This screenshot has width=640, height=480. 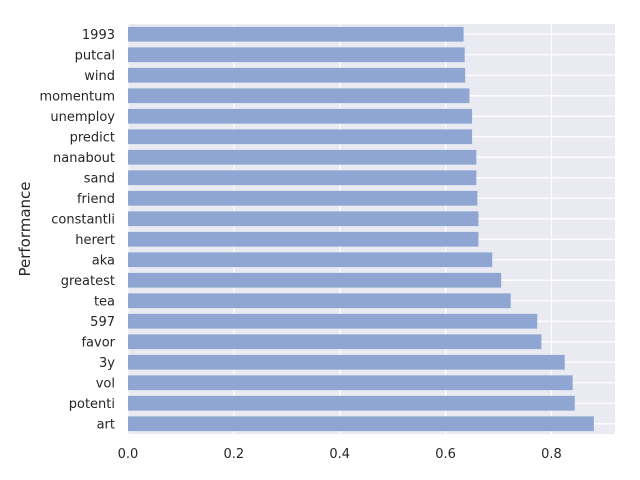 I want to click on bar-unemploy, so click(x=300, y=116).